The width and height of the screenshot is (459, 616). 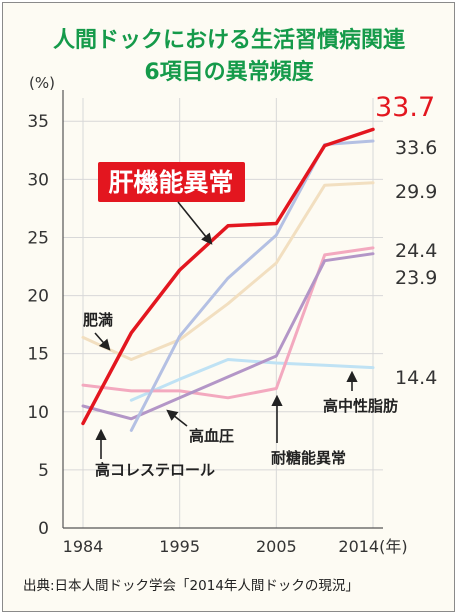 I want to click on series-end-label: 33.6, so click(x=416, y=148).